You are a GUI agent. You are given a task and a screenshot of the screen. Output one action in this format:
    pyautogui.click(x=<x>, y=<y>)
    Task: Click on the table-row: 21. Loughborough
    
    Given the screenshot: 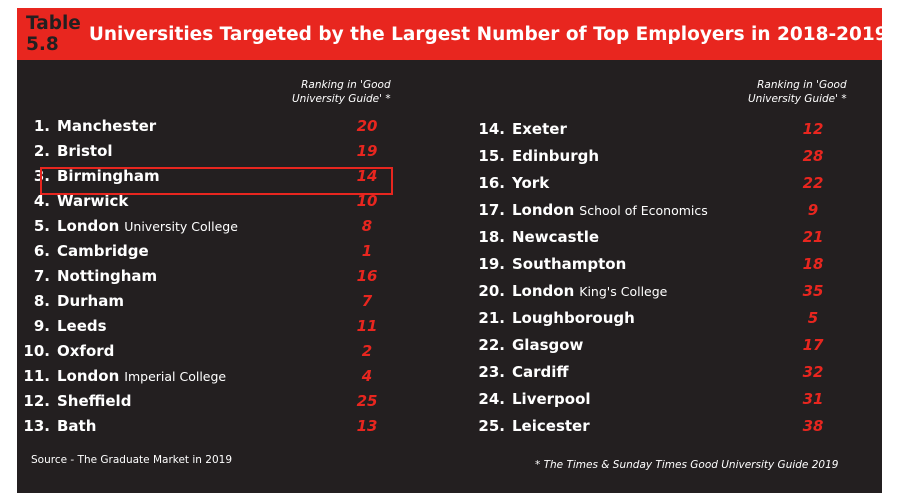 What is the action you would take?
    pyautogui.click(x=551, y=318)
    